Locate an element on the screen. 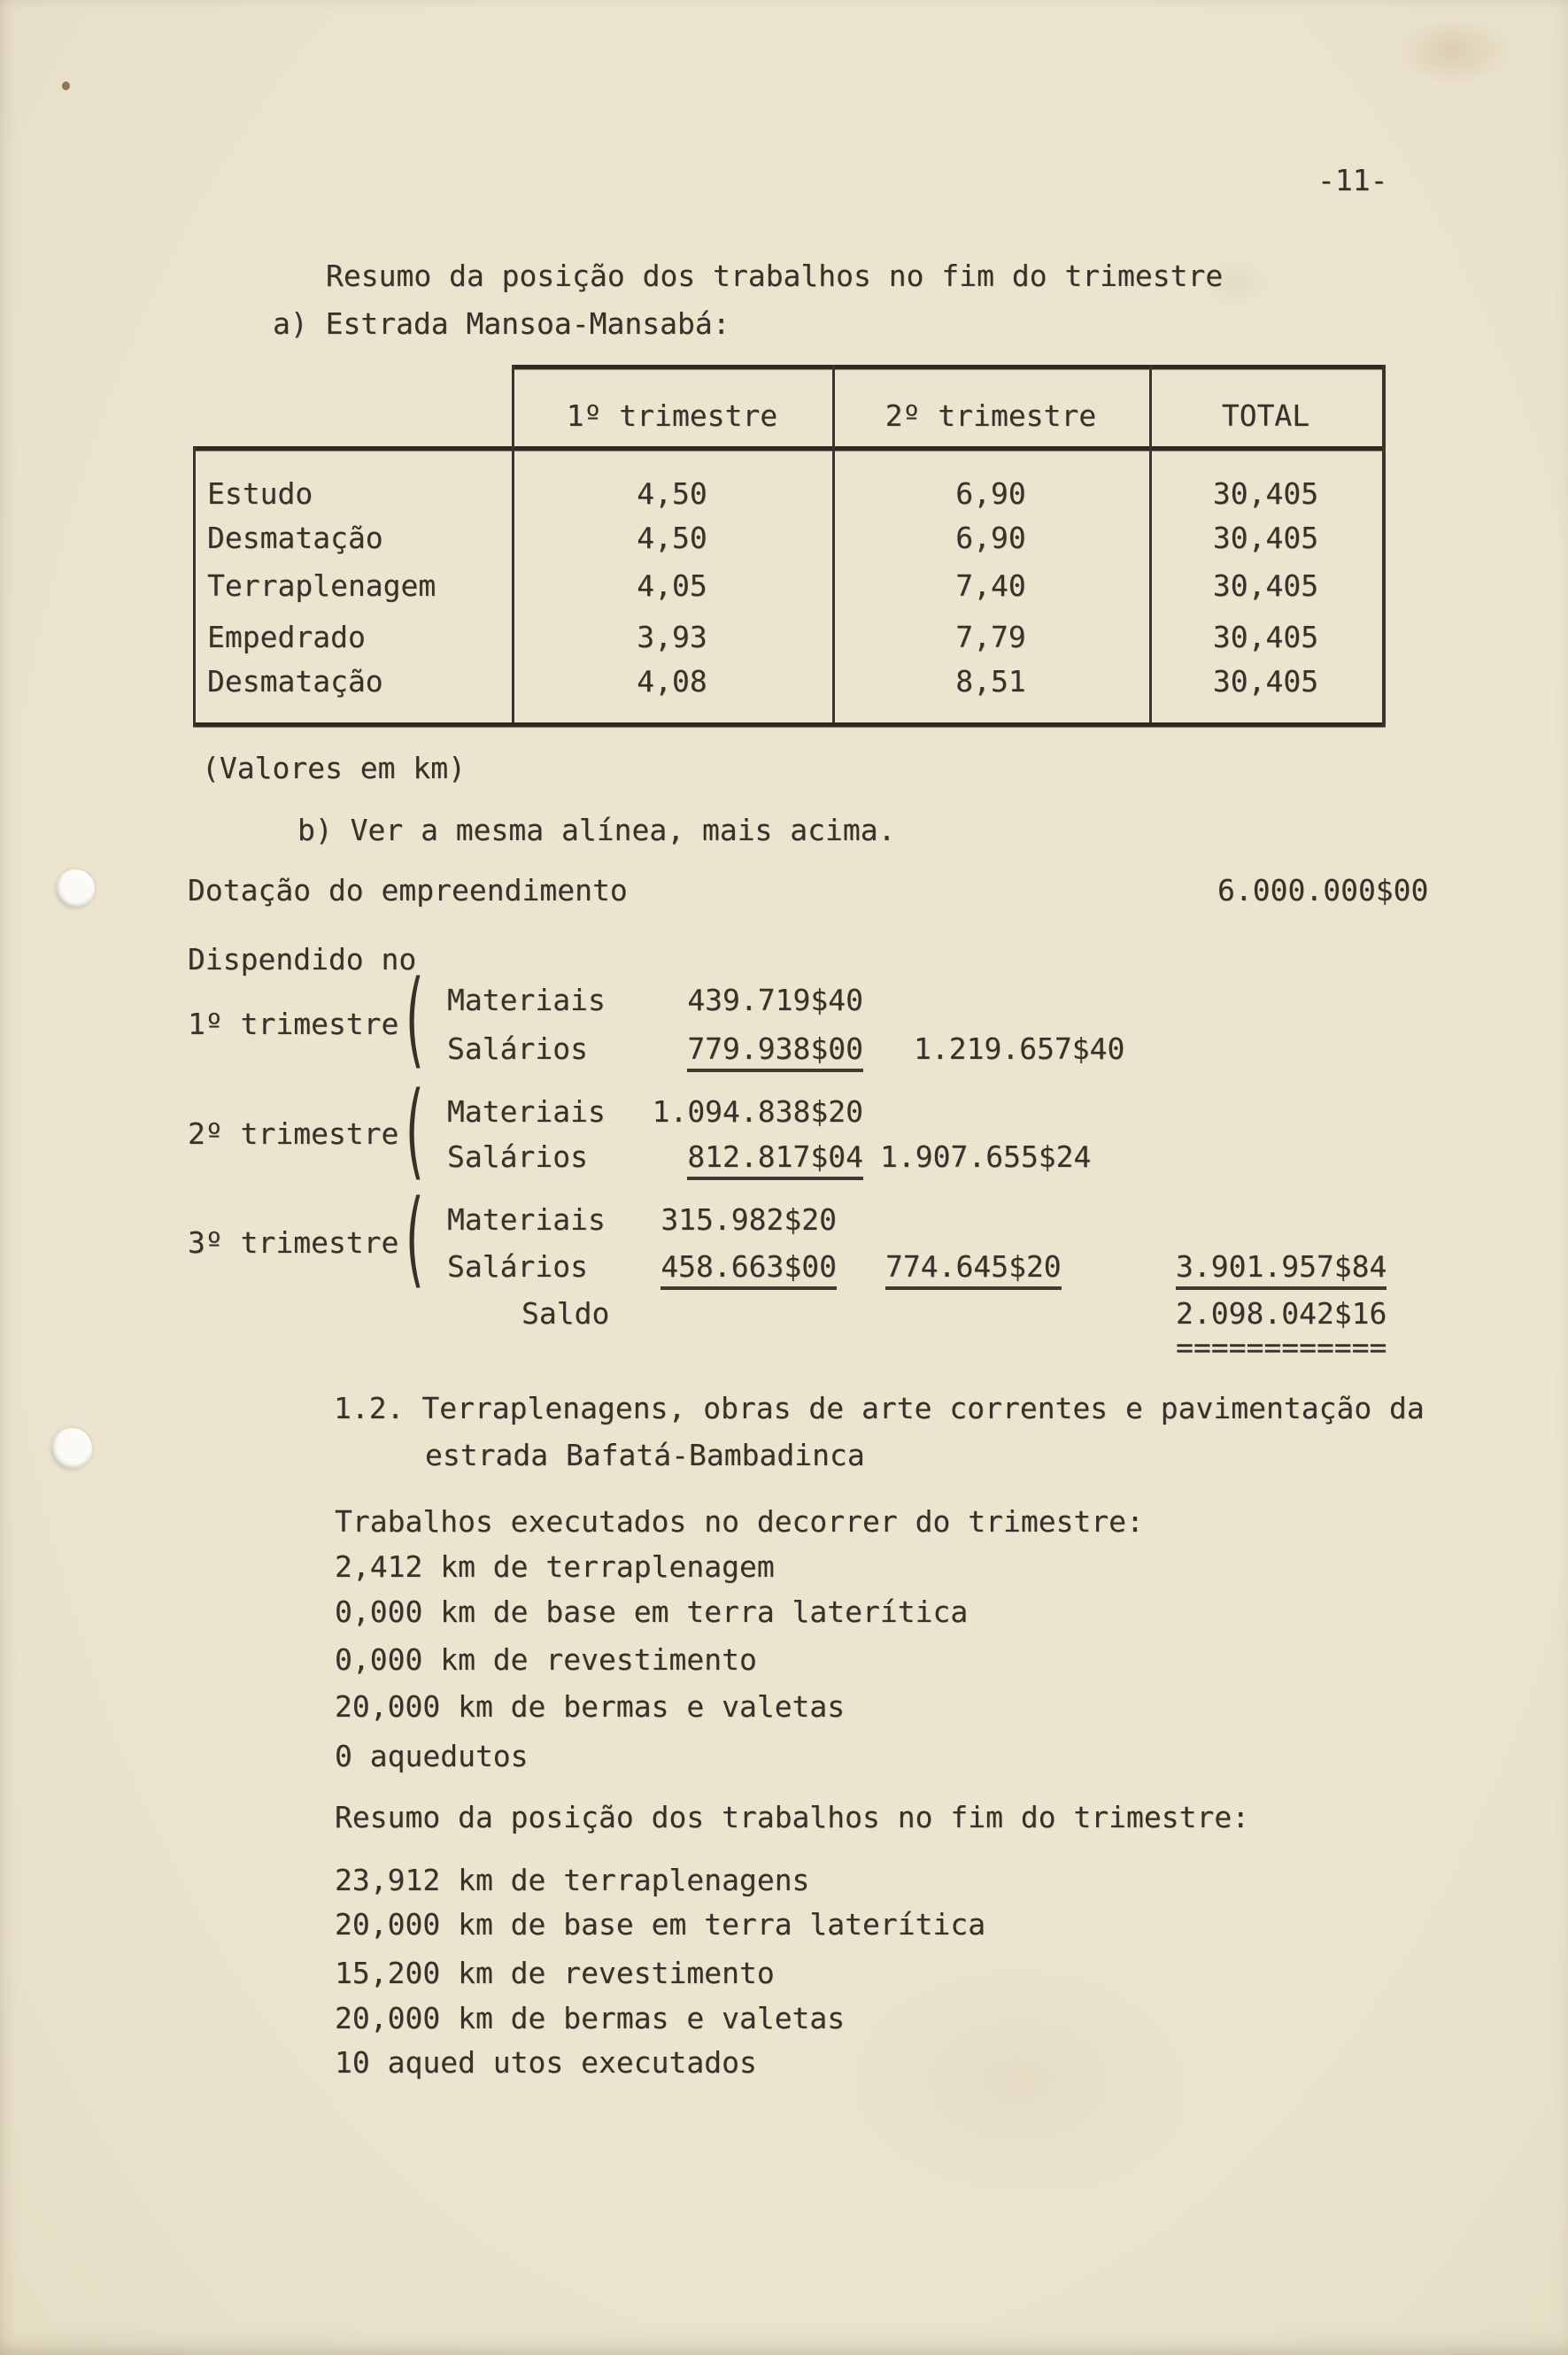 This screenshot has height=2355, width=1568. dotacao-label: Dotação do empreendimento is located at coordinates (408, 890).